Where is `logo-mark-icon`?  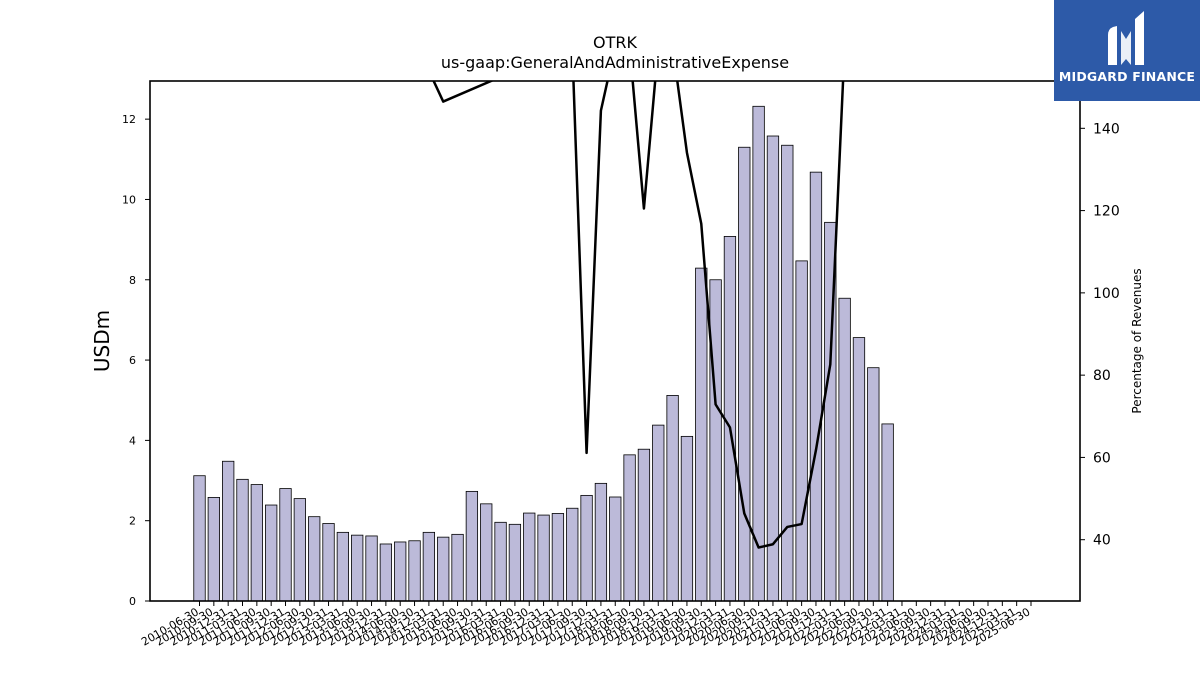 logo-mark-icon is located at coordinates (1126, 38).